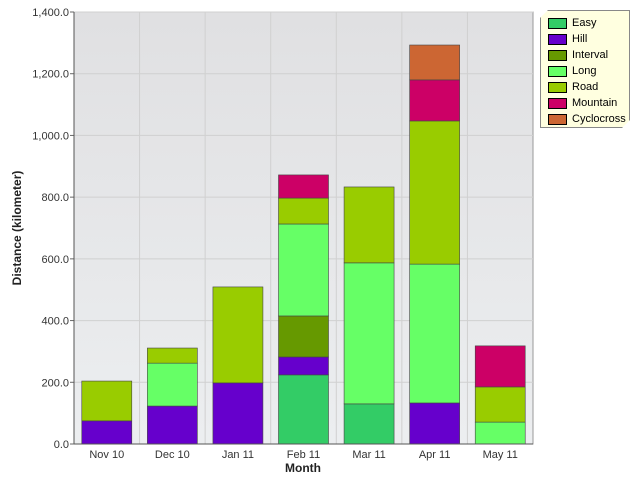 The width and height of the screenshot is (640, 480). What do you see at coordinates (238, 455) in the screenshot?
I see `x-tick-label: Jan 11` at bounding box center [238, 455].